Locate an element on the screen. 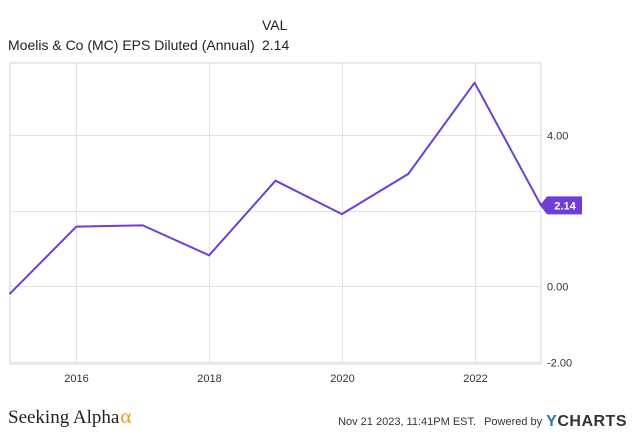  x-tick-label: 2016 is located at coordinates (76, 379).